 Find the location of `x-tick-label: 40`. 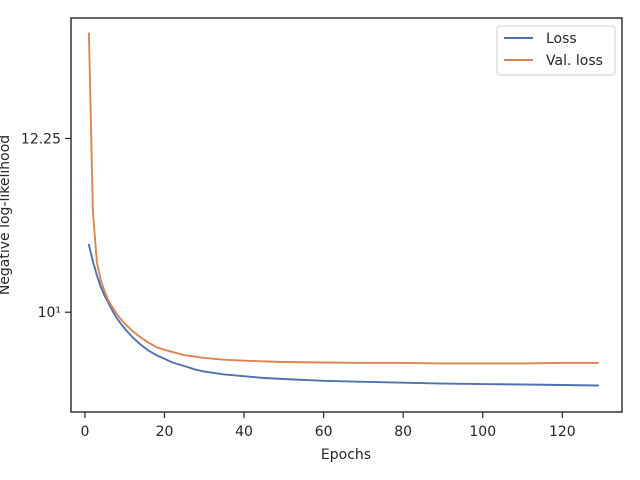

x-tick-label: 40 is located at coordinates (244, 432).